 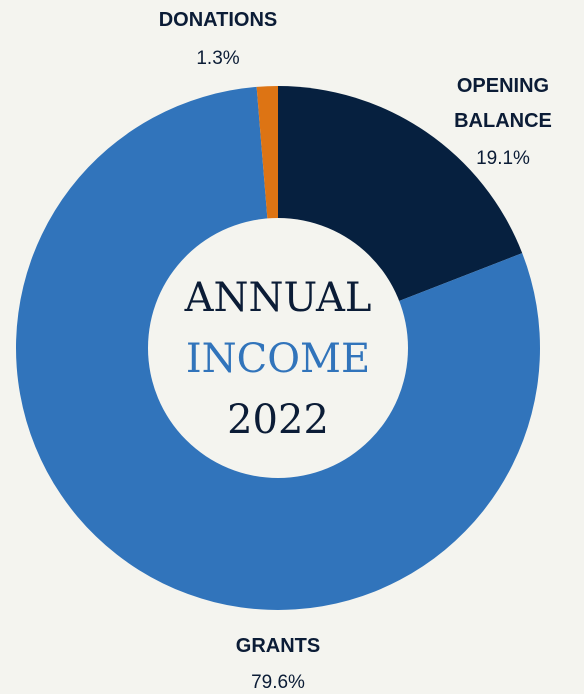 I want to click on label-opening-balance-value: 19.1%, so click(x=503, y=158).